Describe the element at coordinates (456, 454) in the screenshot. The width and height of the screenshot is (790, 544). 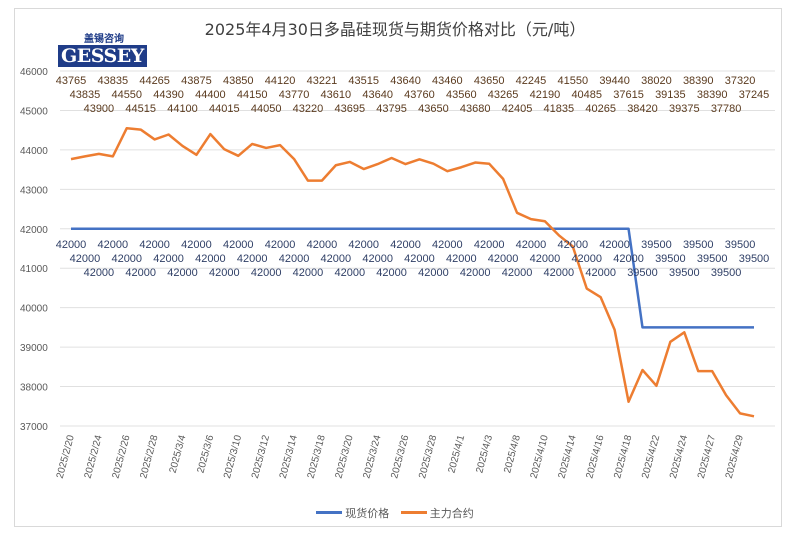
I see `x-tick-label: 2025/4/1` at that location.